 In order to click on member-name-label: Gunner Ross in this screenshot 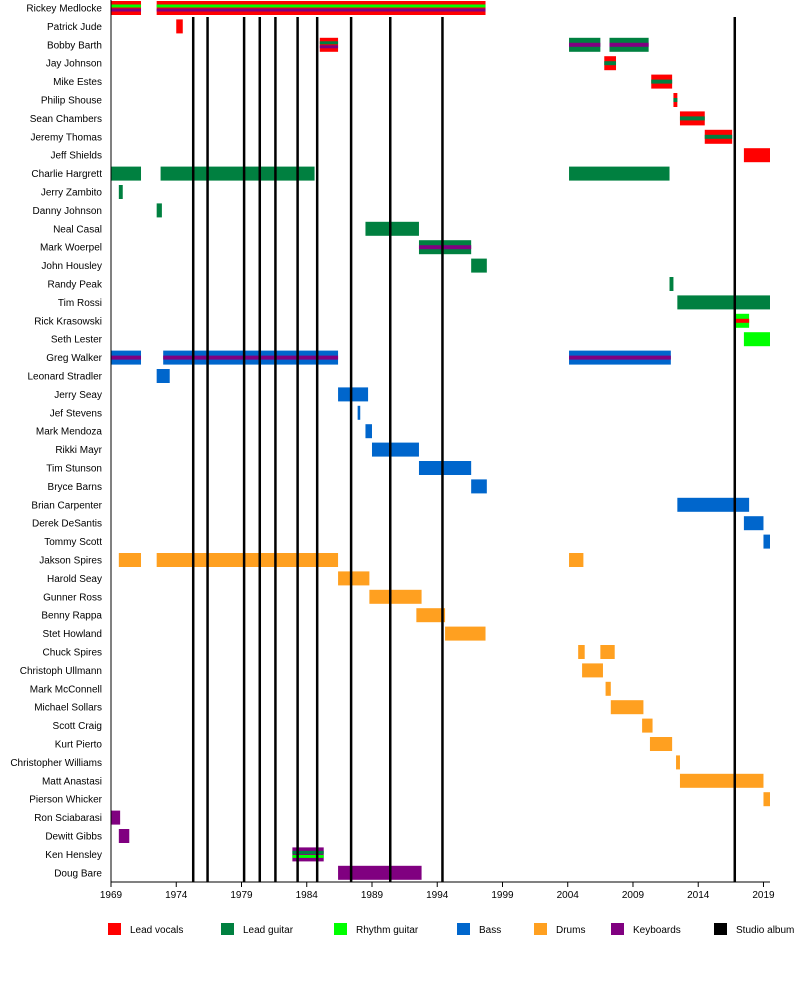, I will do `click(72, 597)`.